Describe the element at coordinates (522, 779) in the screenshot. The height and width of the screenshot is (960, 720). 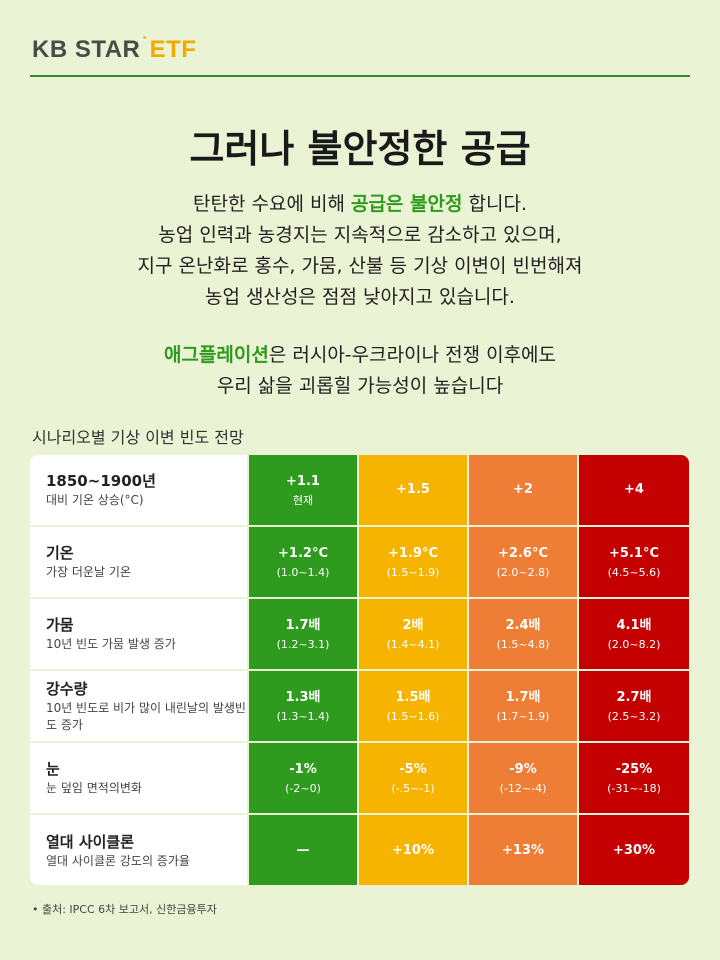
I see `scenario-cell: -9% (-12~-4)` at that location.